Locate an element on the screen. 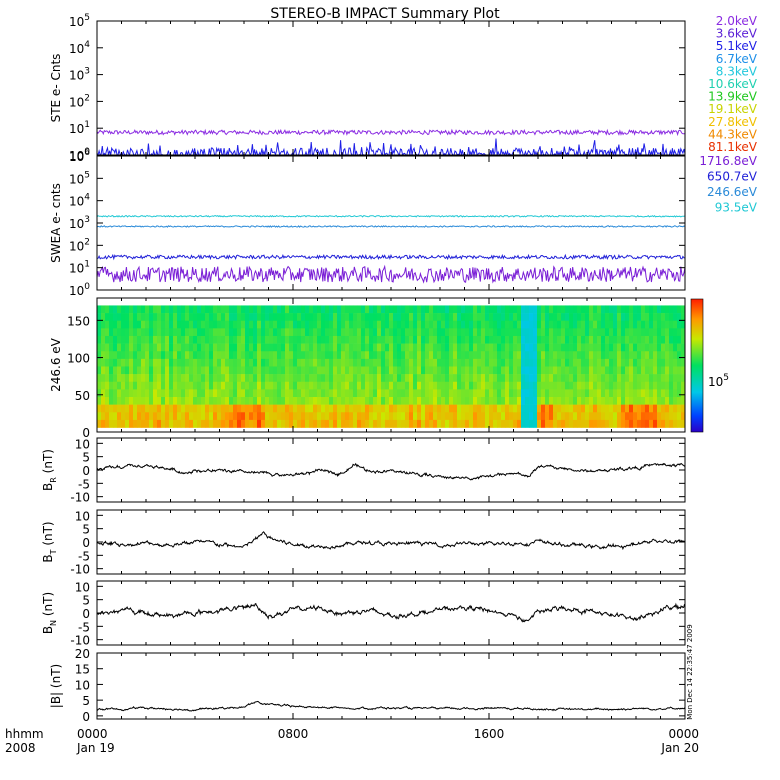 The image size is (780, 780). bt-line is located at coordinates (391, 541).